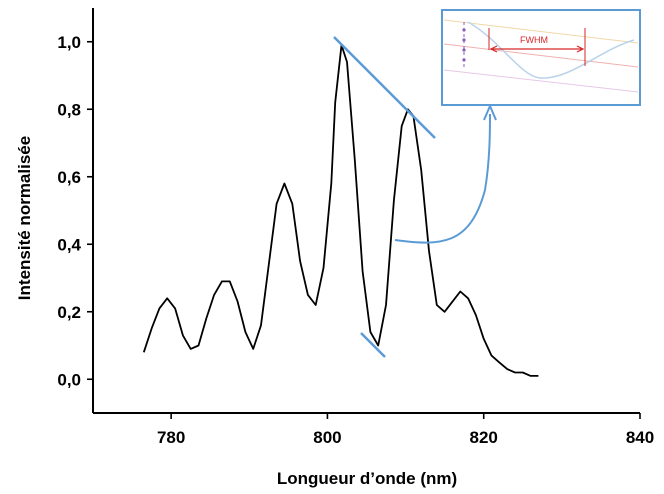 Image resolution: width=664 pixels, height=494 pixels. I want to click on envelope-line-upper, so click(384, 87).